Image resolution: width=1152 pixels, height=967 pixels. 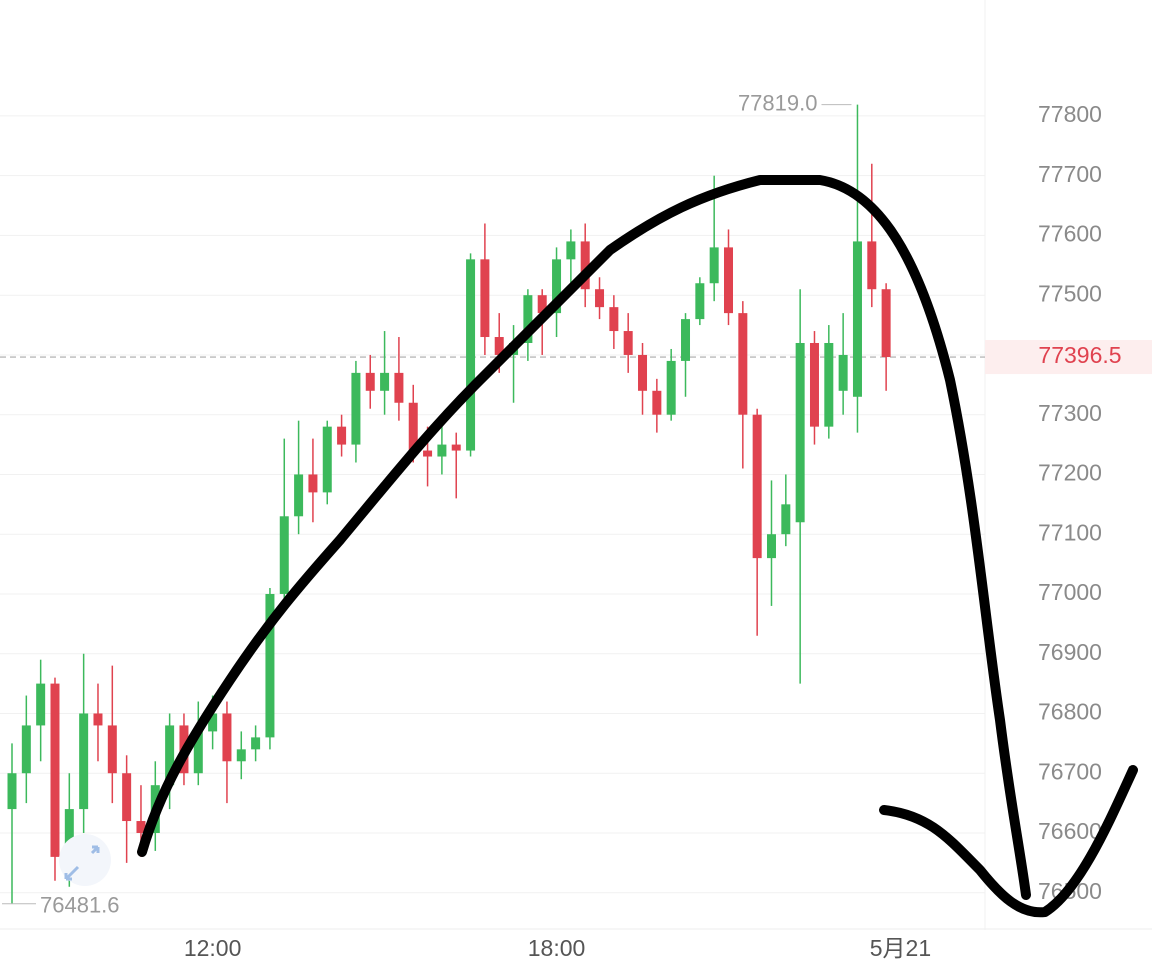 What do you see at coordinates (1070, 174) in the screenshot?
I see `y-tick-label: 77700` at bounding box center [1070, 174].